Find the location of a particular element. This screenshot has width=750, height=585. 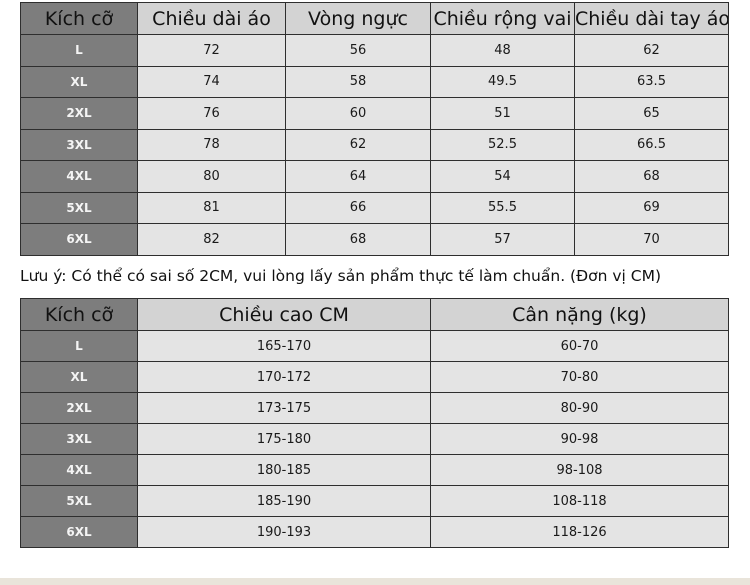

row: 5XL 81 66 55.5 69 is located at coordinates (374, 207).